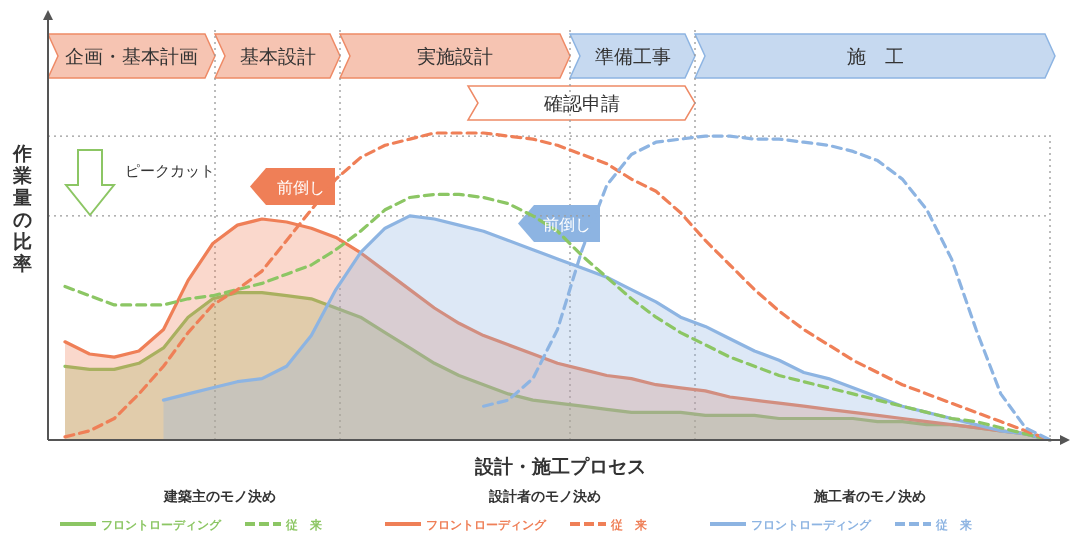  I want to click on annotation: 前倒し, so click(300, 187).